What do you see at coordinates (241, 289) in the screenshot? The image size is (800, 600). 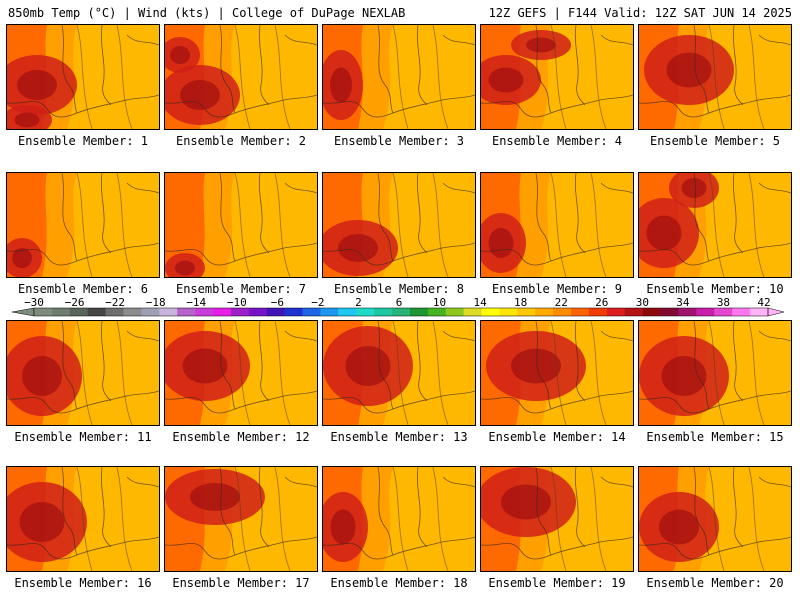 I see `panel-label: Ensemble Member: 7` at bounding box center [241, 289].